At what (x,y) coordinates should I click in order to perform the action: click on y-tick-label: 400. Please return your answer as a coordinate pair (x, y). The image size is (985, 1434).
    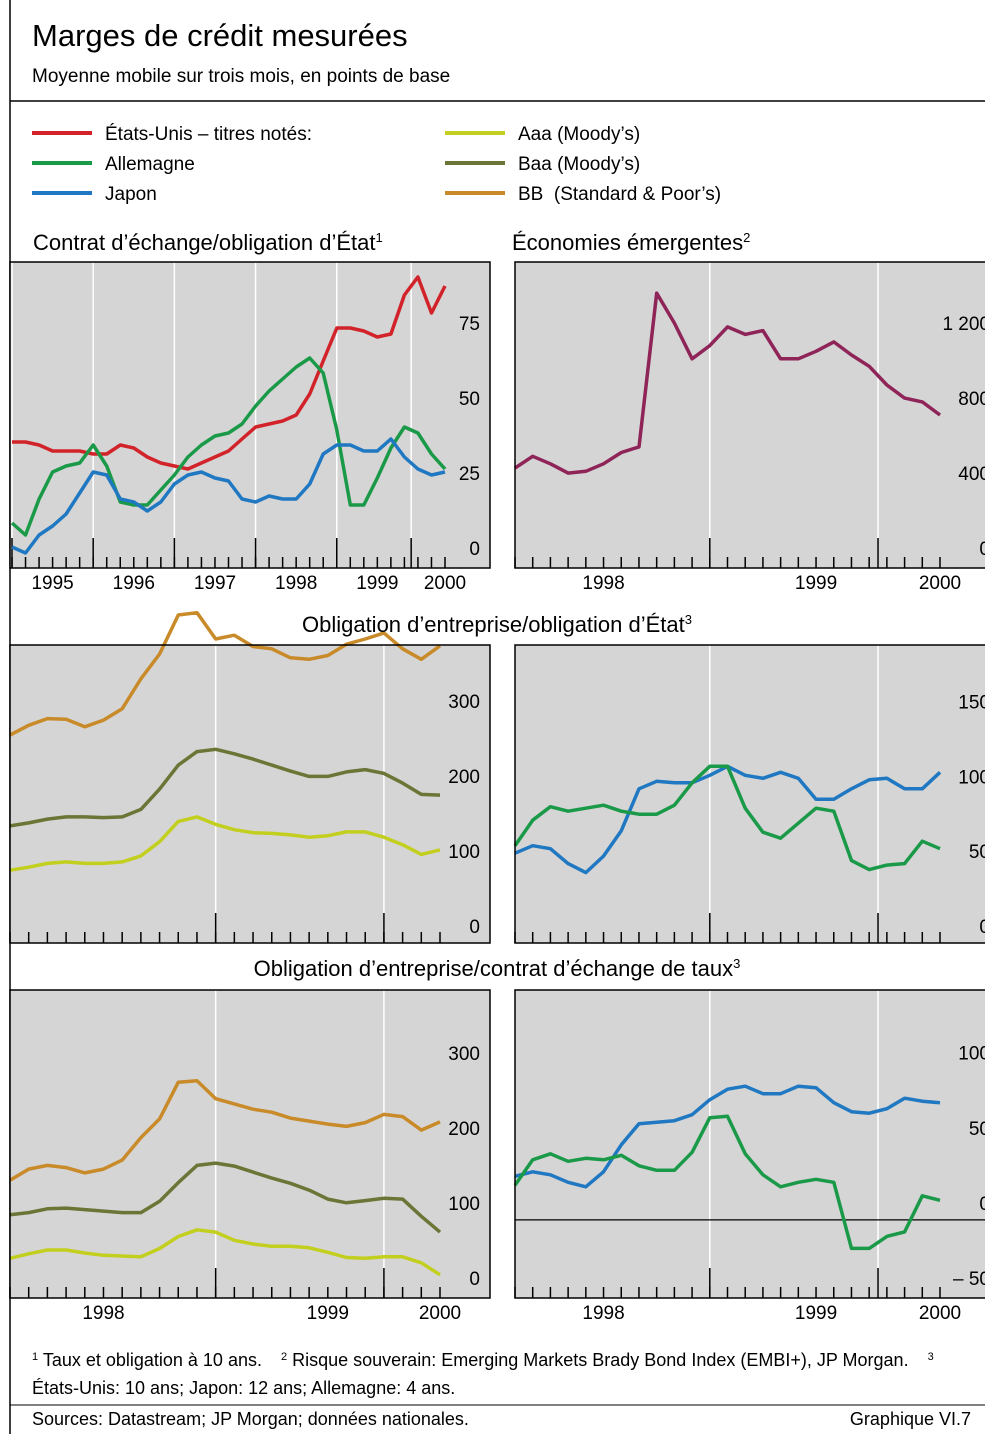
    Looking at the image, I should click on (971, 474).